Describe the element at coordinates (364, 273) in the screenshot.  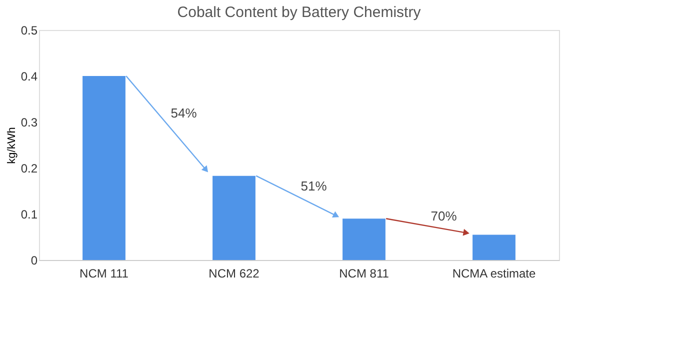
I see `x-tick-label: NCM 811` at that location.